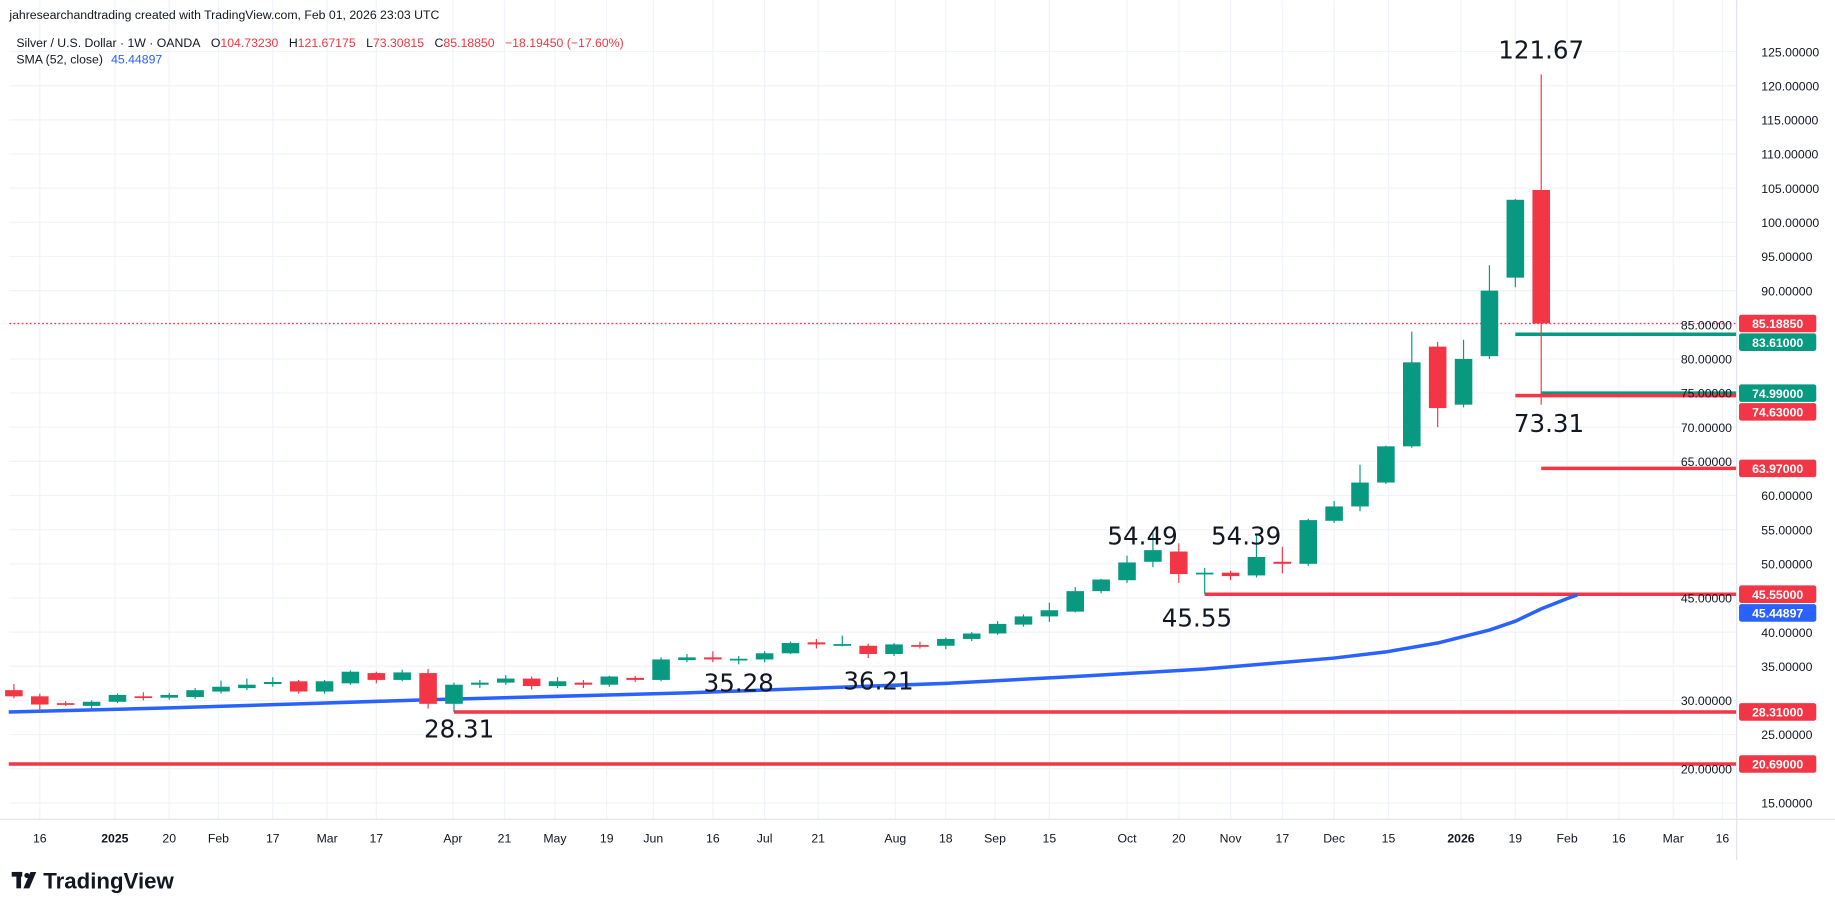  What do you see at coordinates (452, 839) in the screenshot?
I see `time-tick-label: Apr` at bounding box center [452, 839].